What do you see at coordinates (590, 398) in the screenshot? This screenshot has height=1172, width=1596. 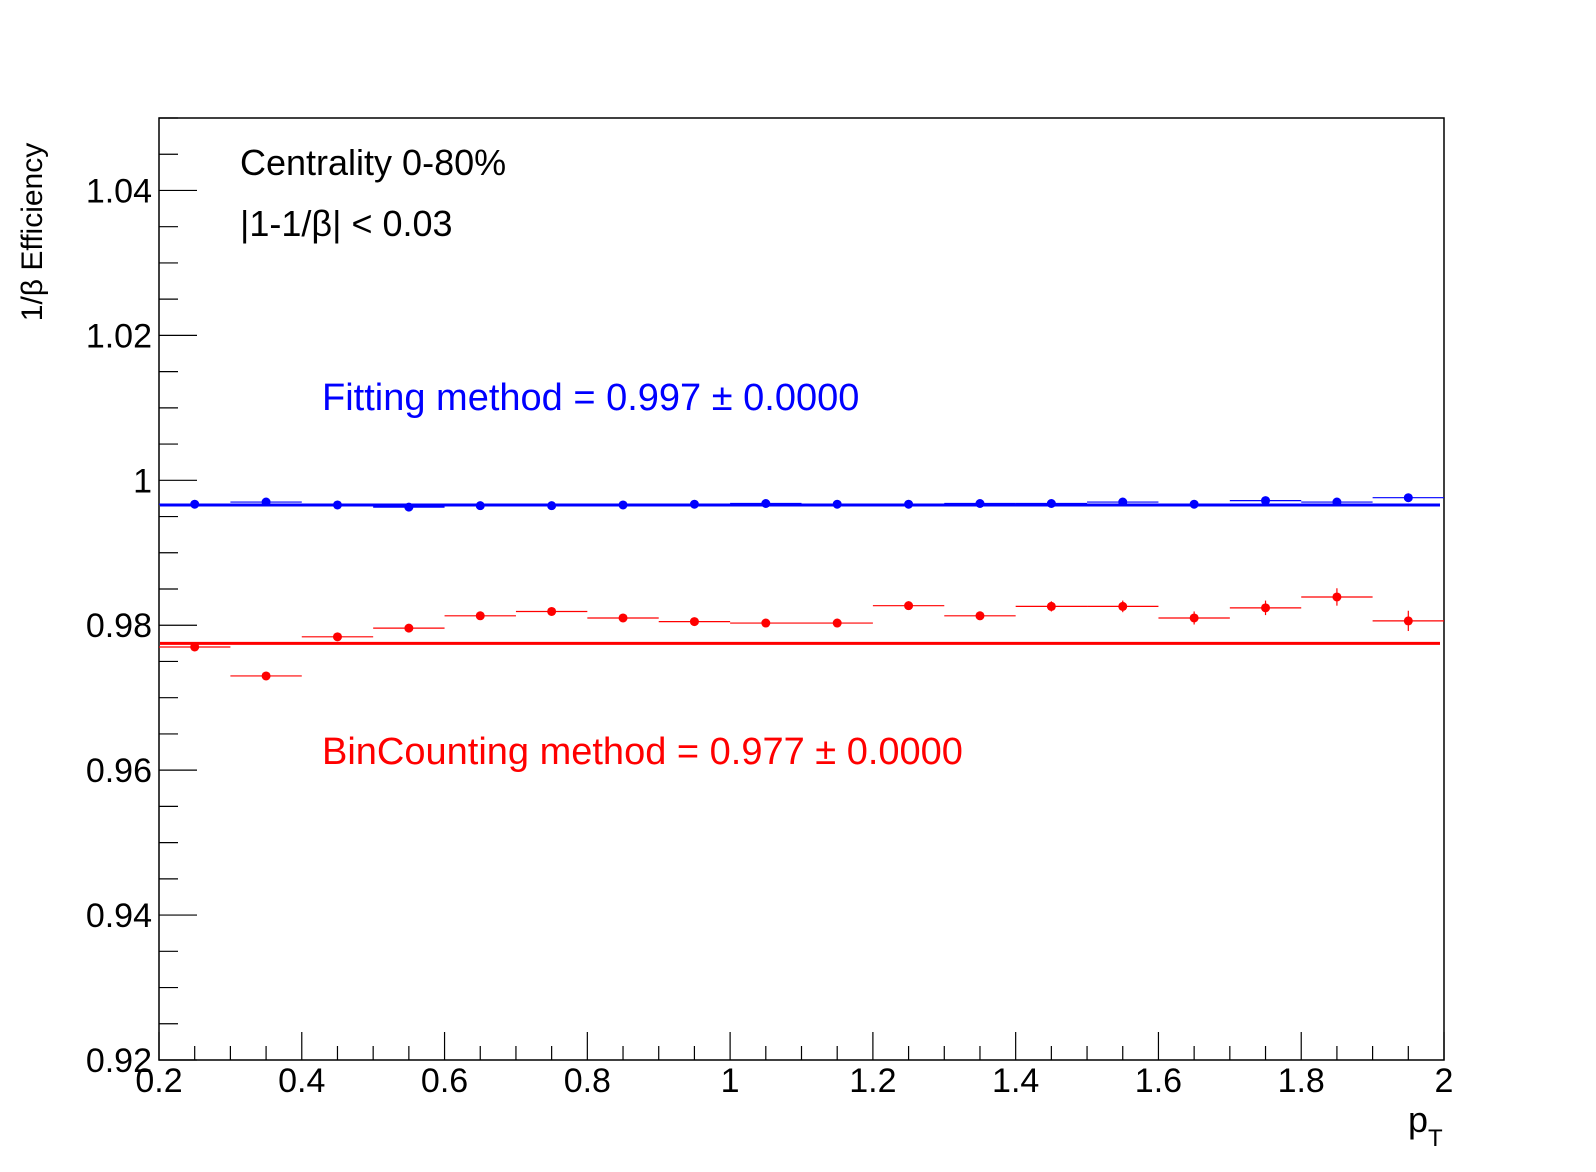 I see `fitting-method-label: Fitting method = 0.997 ± 0.0000` at bounding box center [590, 398].